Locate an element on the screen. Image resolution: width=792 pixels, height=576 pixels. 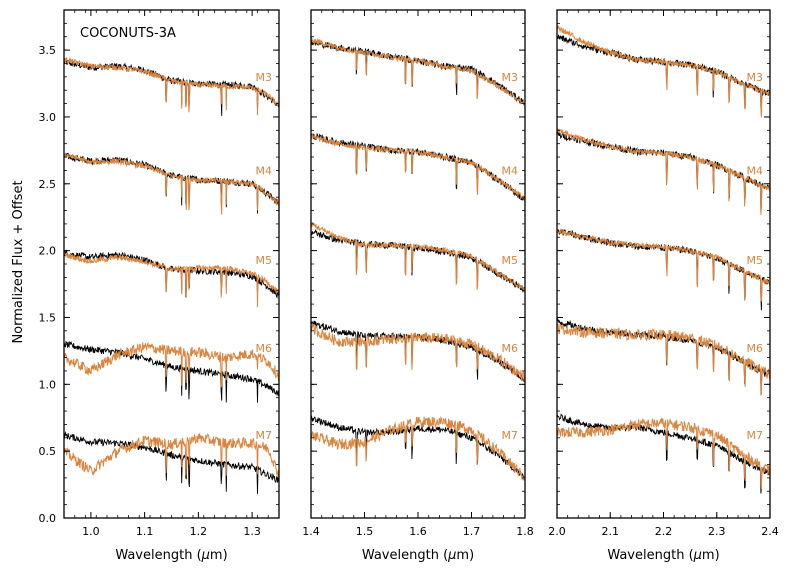
y-tick-label: 1.0 is located at coordinates (48, 384).